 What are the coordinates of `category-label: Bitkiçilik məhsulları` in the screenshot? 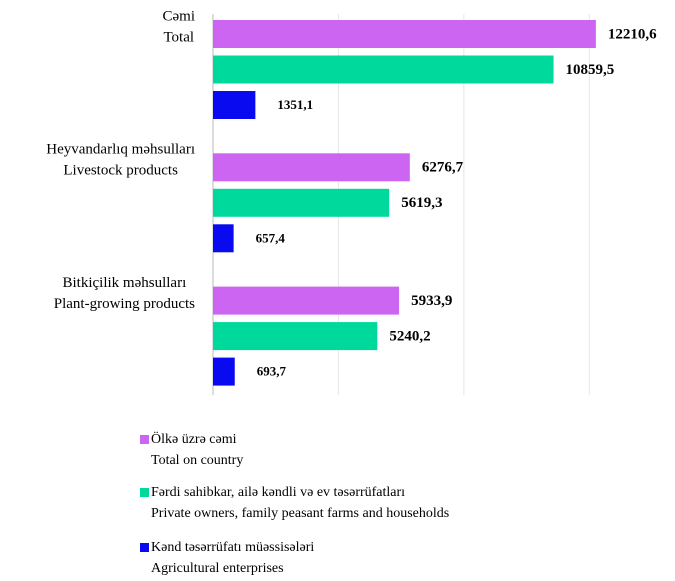 It's located at (125, 283).